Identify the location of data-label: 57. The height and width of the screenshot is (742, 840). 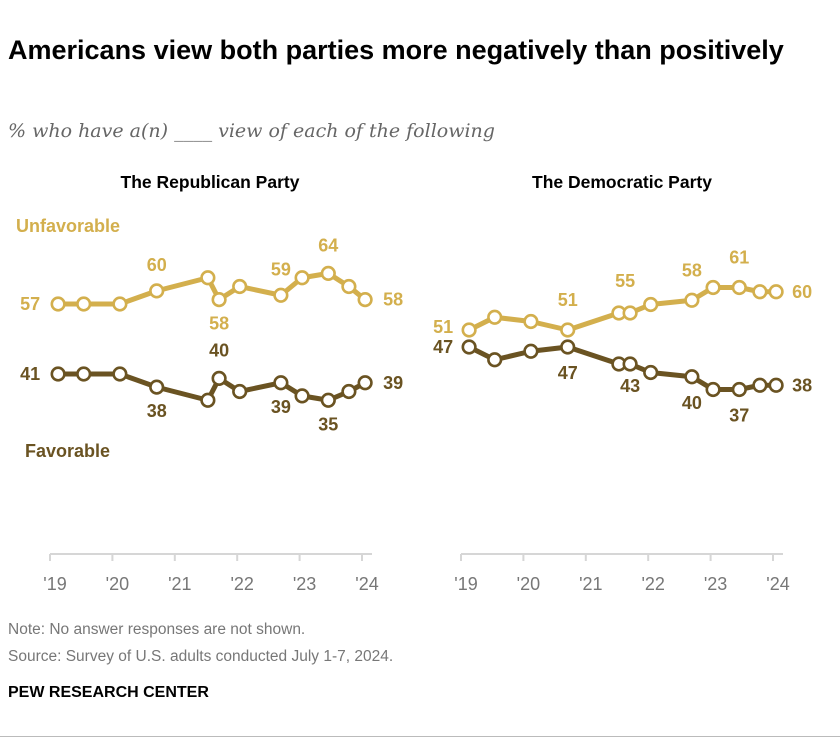
(30, 304).